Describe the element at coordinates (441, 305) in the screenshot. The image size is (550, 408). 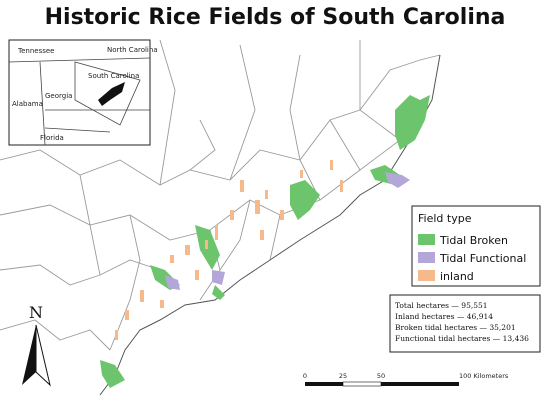
I see `stat-line: Total hectares — 95,551` at that location.